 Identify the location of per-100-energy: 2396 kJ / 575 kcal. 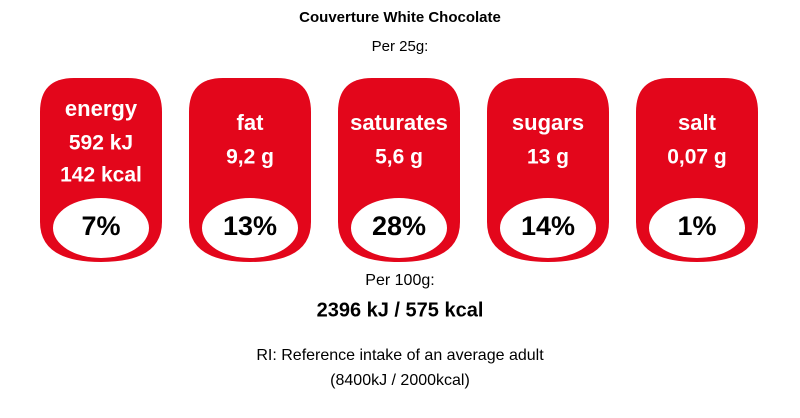
(400, 310).